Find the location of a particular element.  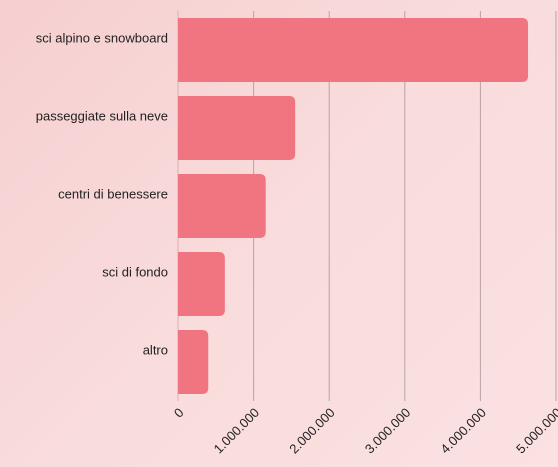

y-tick-label: sci alpino e snowboard is located at coordinates (102, 37).